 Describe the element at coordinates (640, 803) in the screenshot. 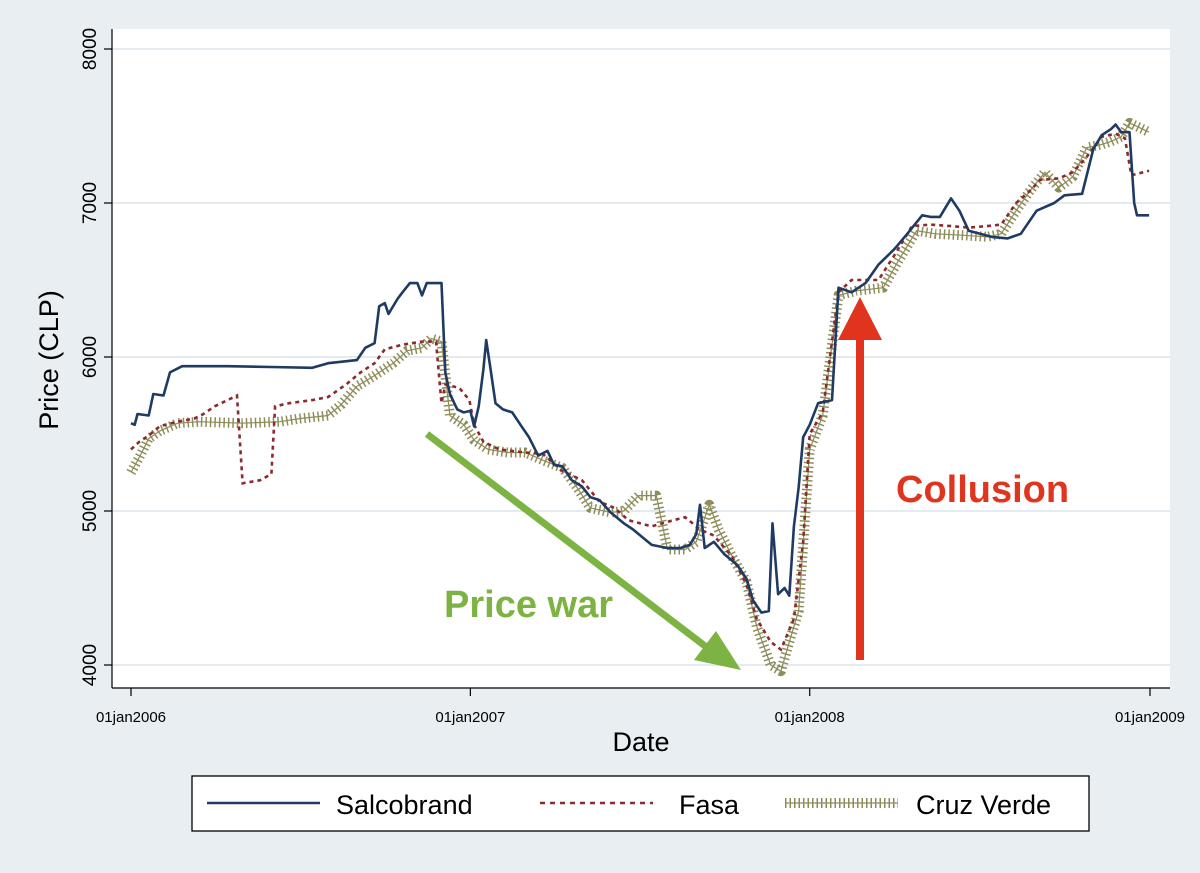

I see `legend: Salcobrand Fasa Cruz Verde` at that location.